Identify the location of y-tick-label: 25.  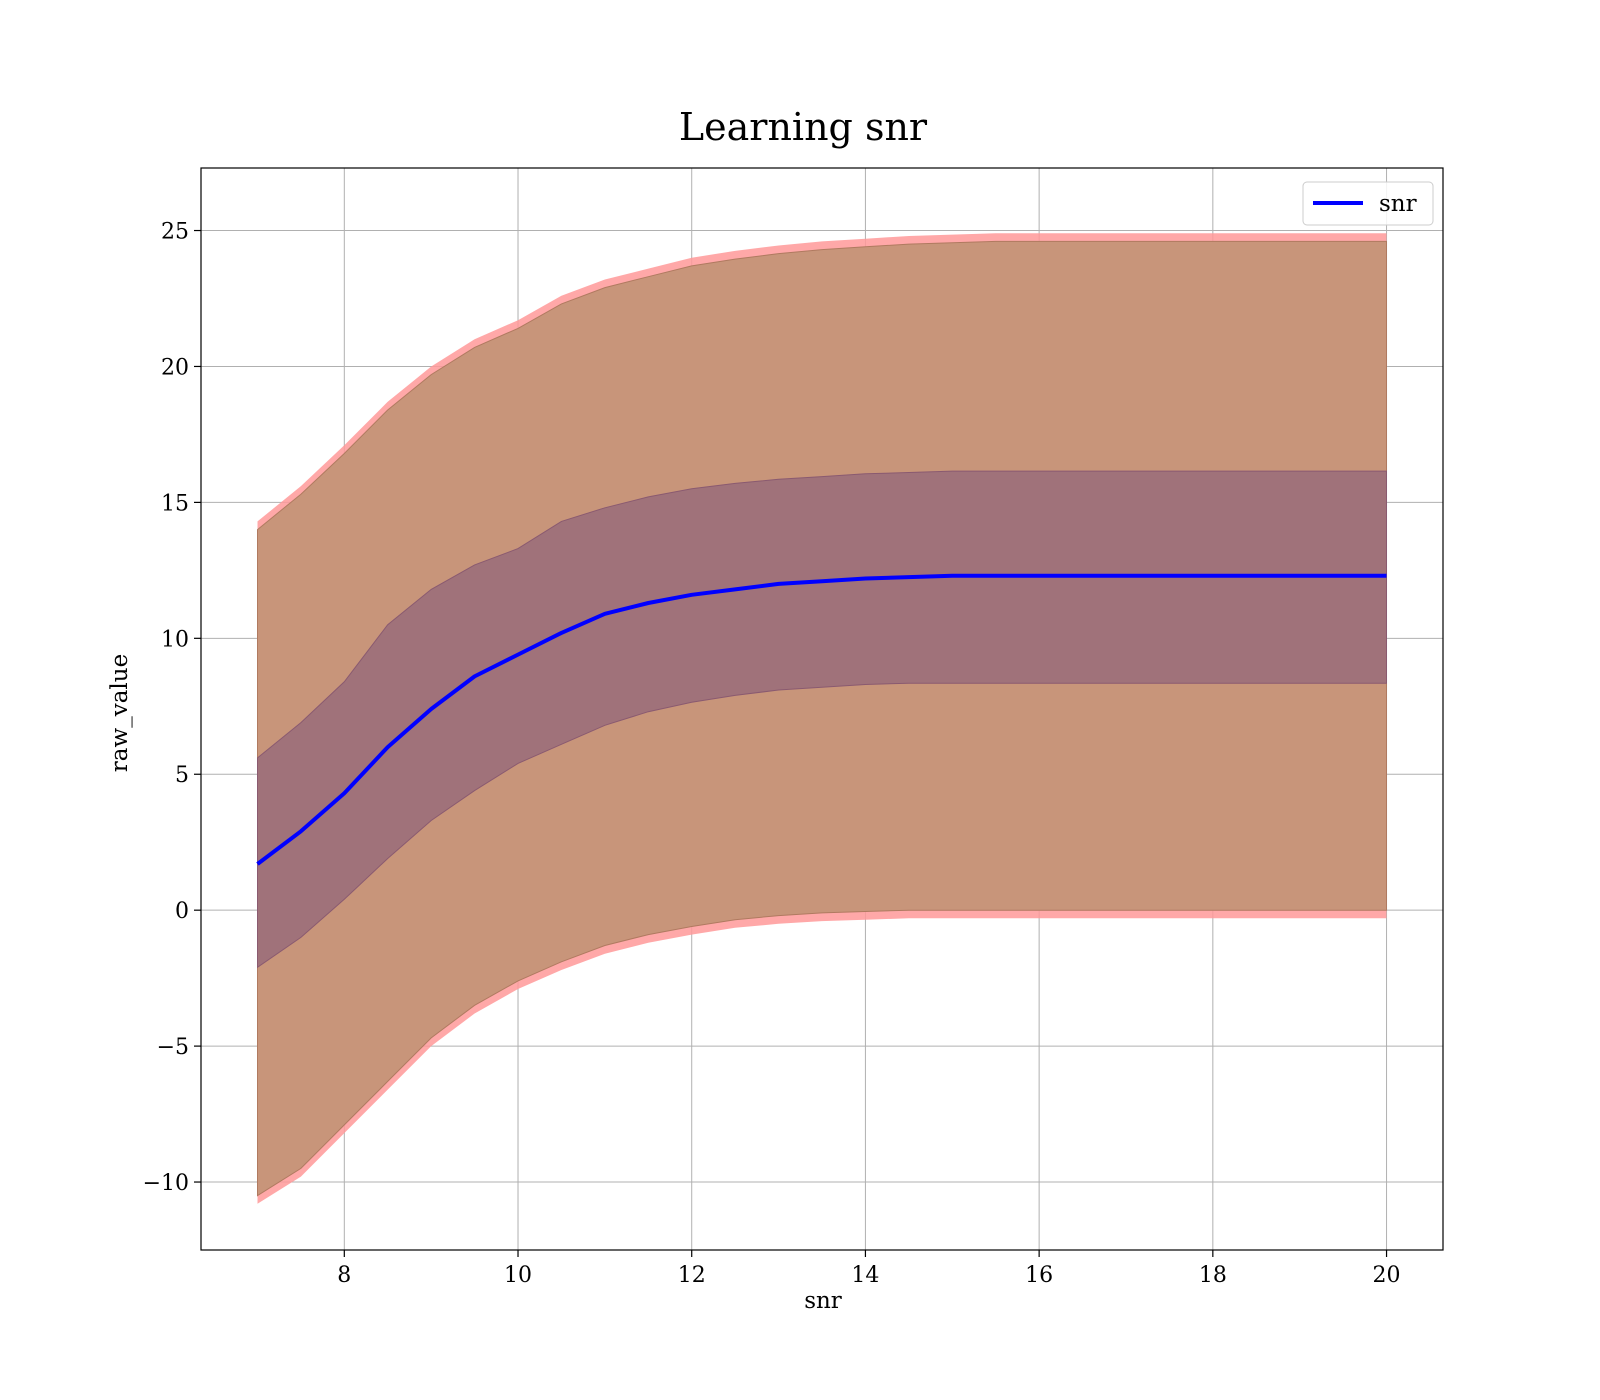
(175, 232).